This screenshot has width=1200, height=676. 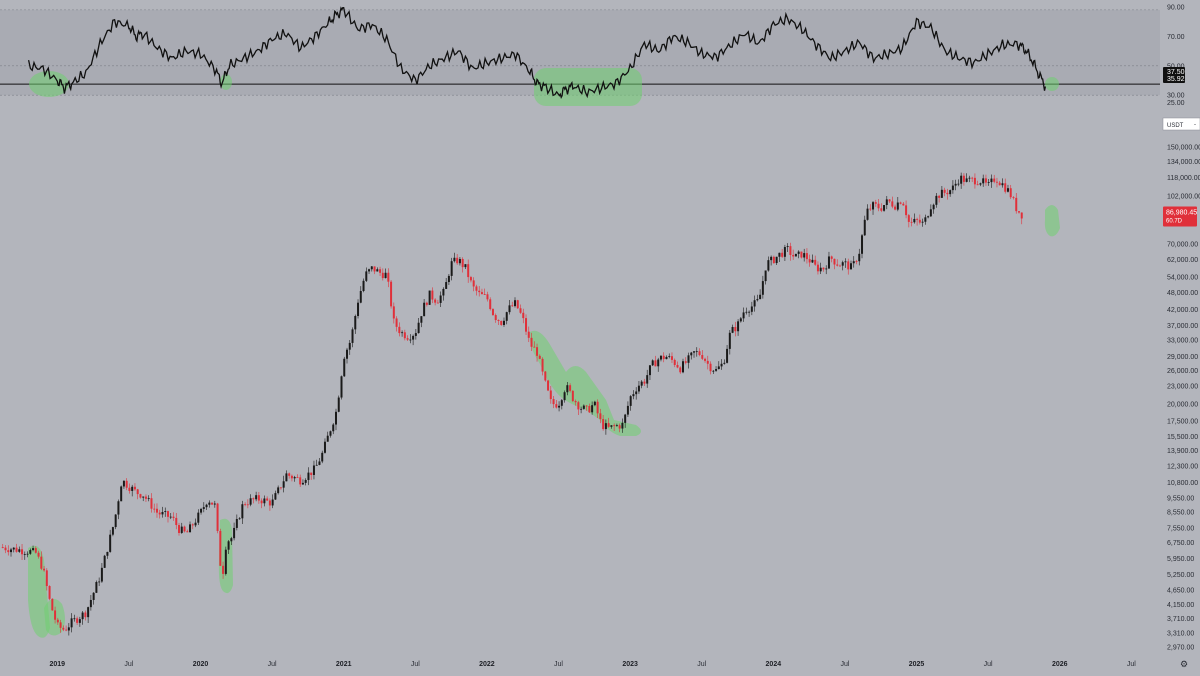 What do you see at coordinates (487, 664) in the screenshot?
I see `x-tick-label: 2022` at bounding box center [487, 664].